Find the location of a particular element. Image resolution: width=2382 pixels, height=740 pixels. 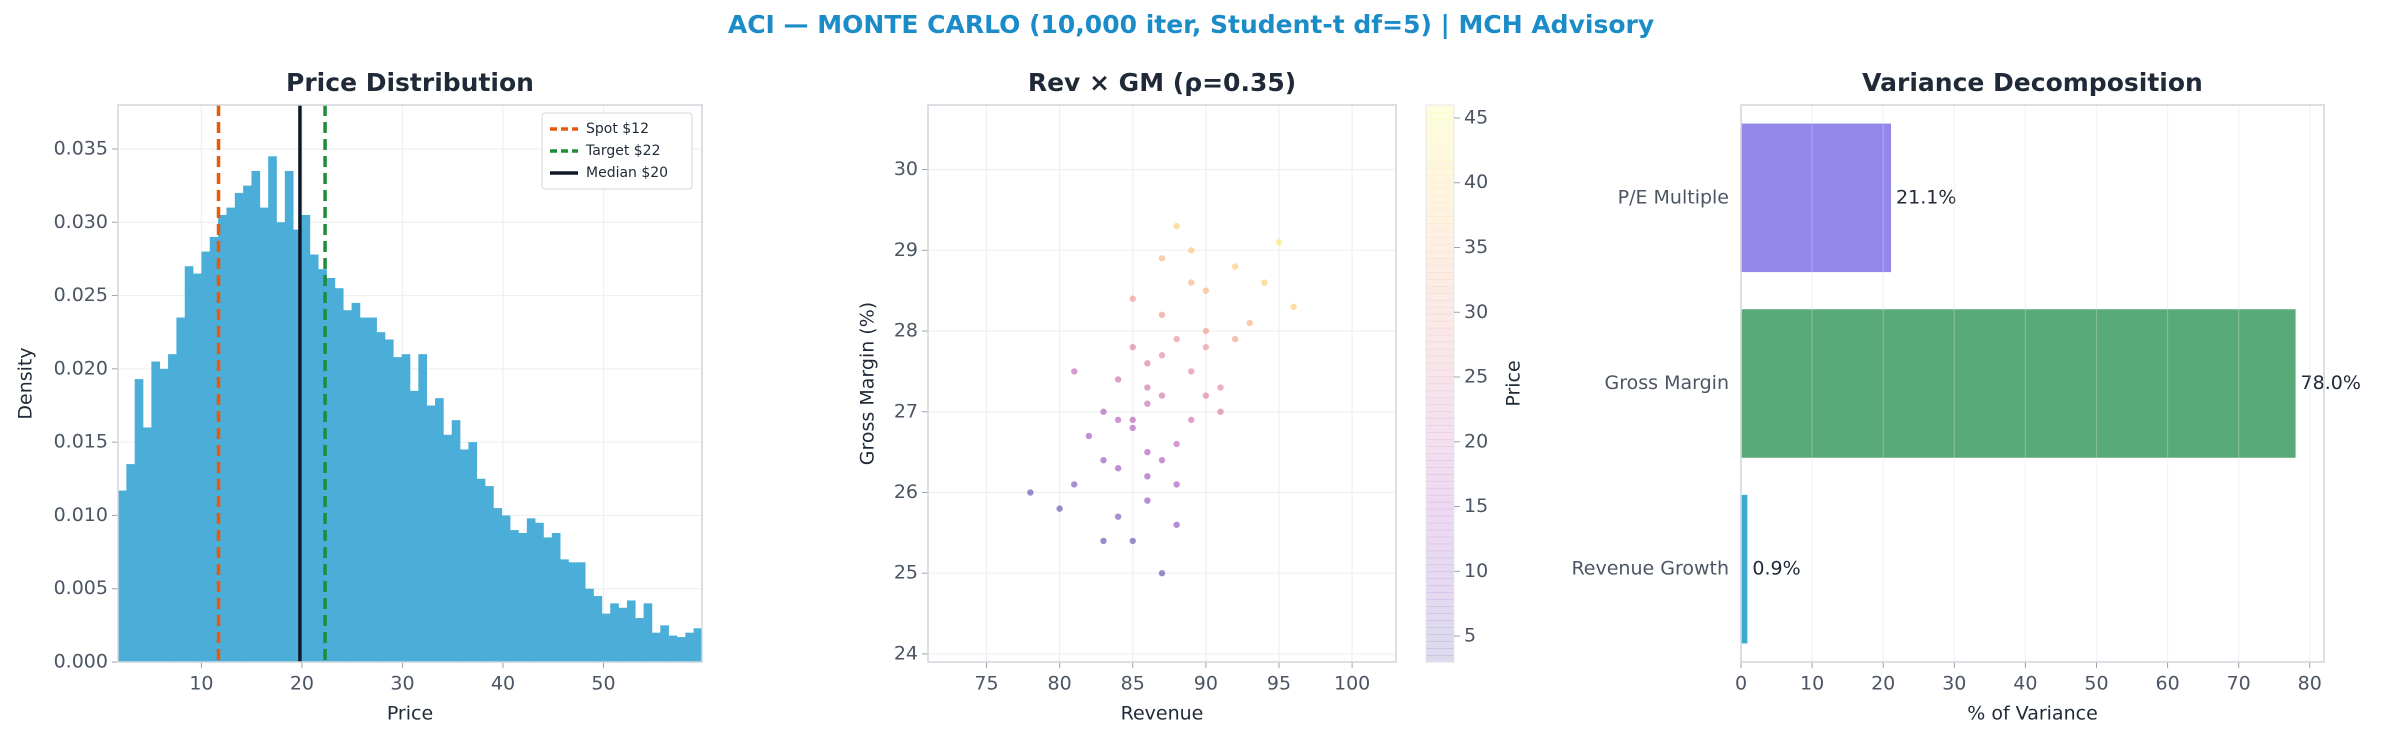

y-tick-label: 0.025 is located at coordinates (81, 295).